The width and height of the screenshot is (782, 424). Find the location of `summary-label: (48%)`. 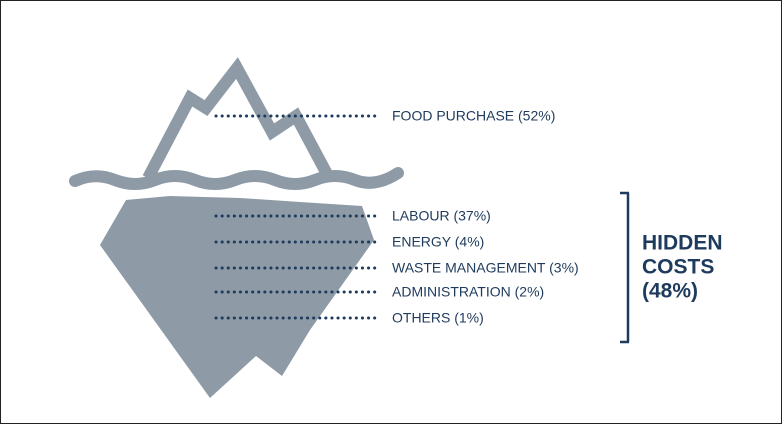

summary-label: (48%) is located at coordinates (670, 291).